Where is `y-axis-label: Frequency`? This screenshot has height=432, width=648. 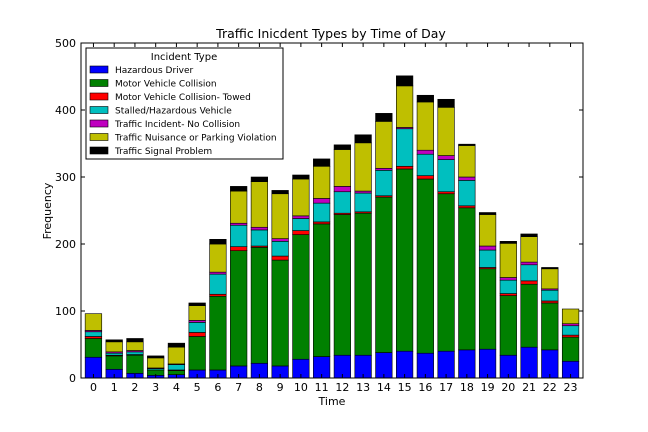 y-axis-label: Frequency is located at coordinates (47, 210).